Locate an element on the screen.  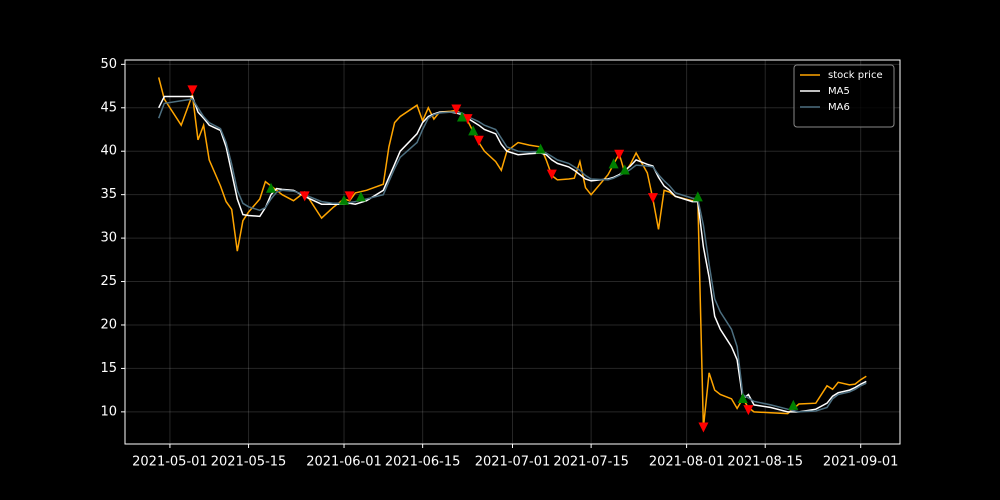
x-tick-label: 2021-07-01 is located at coordinates (513, 462).